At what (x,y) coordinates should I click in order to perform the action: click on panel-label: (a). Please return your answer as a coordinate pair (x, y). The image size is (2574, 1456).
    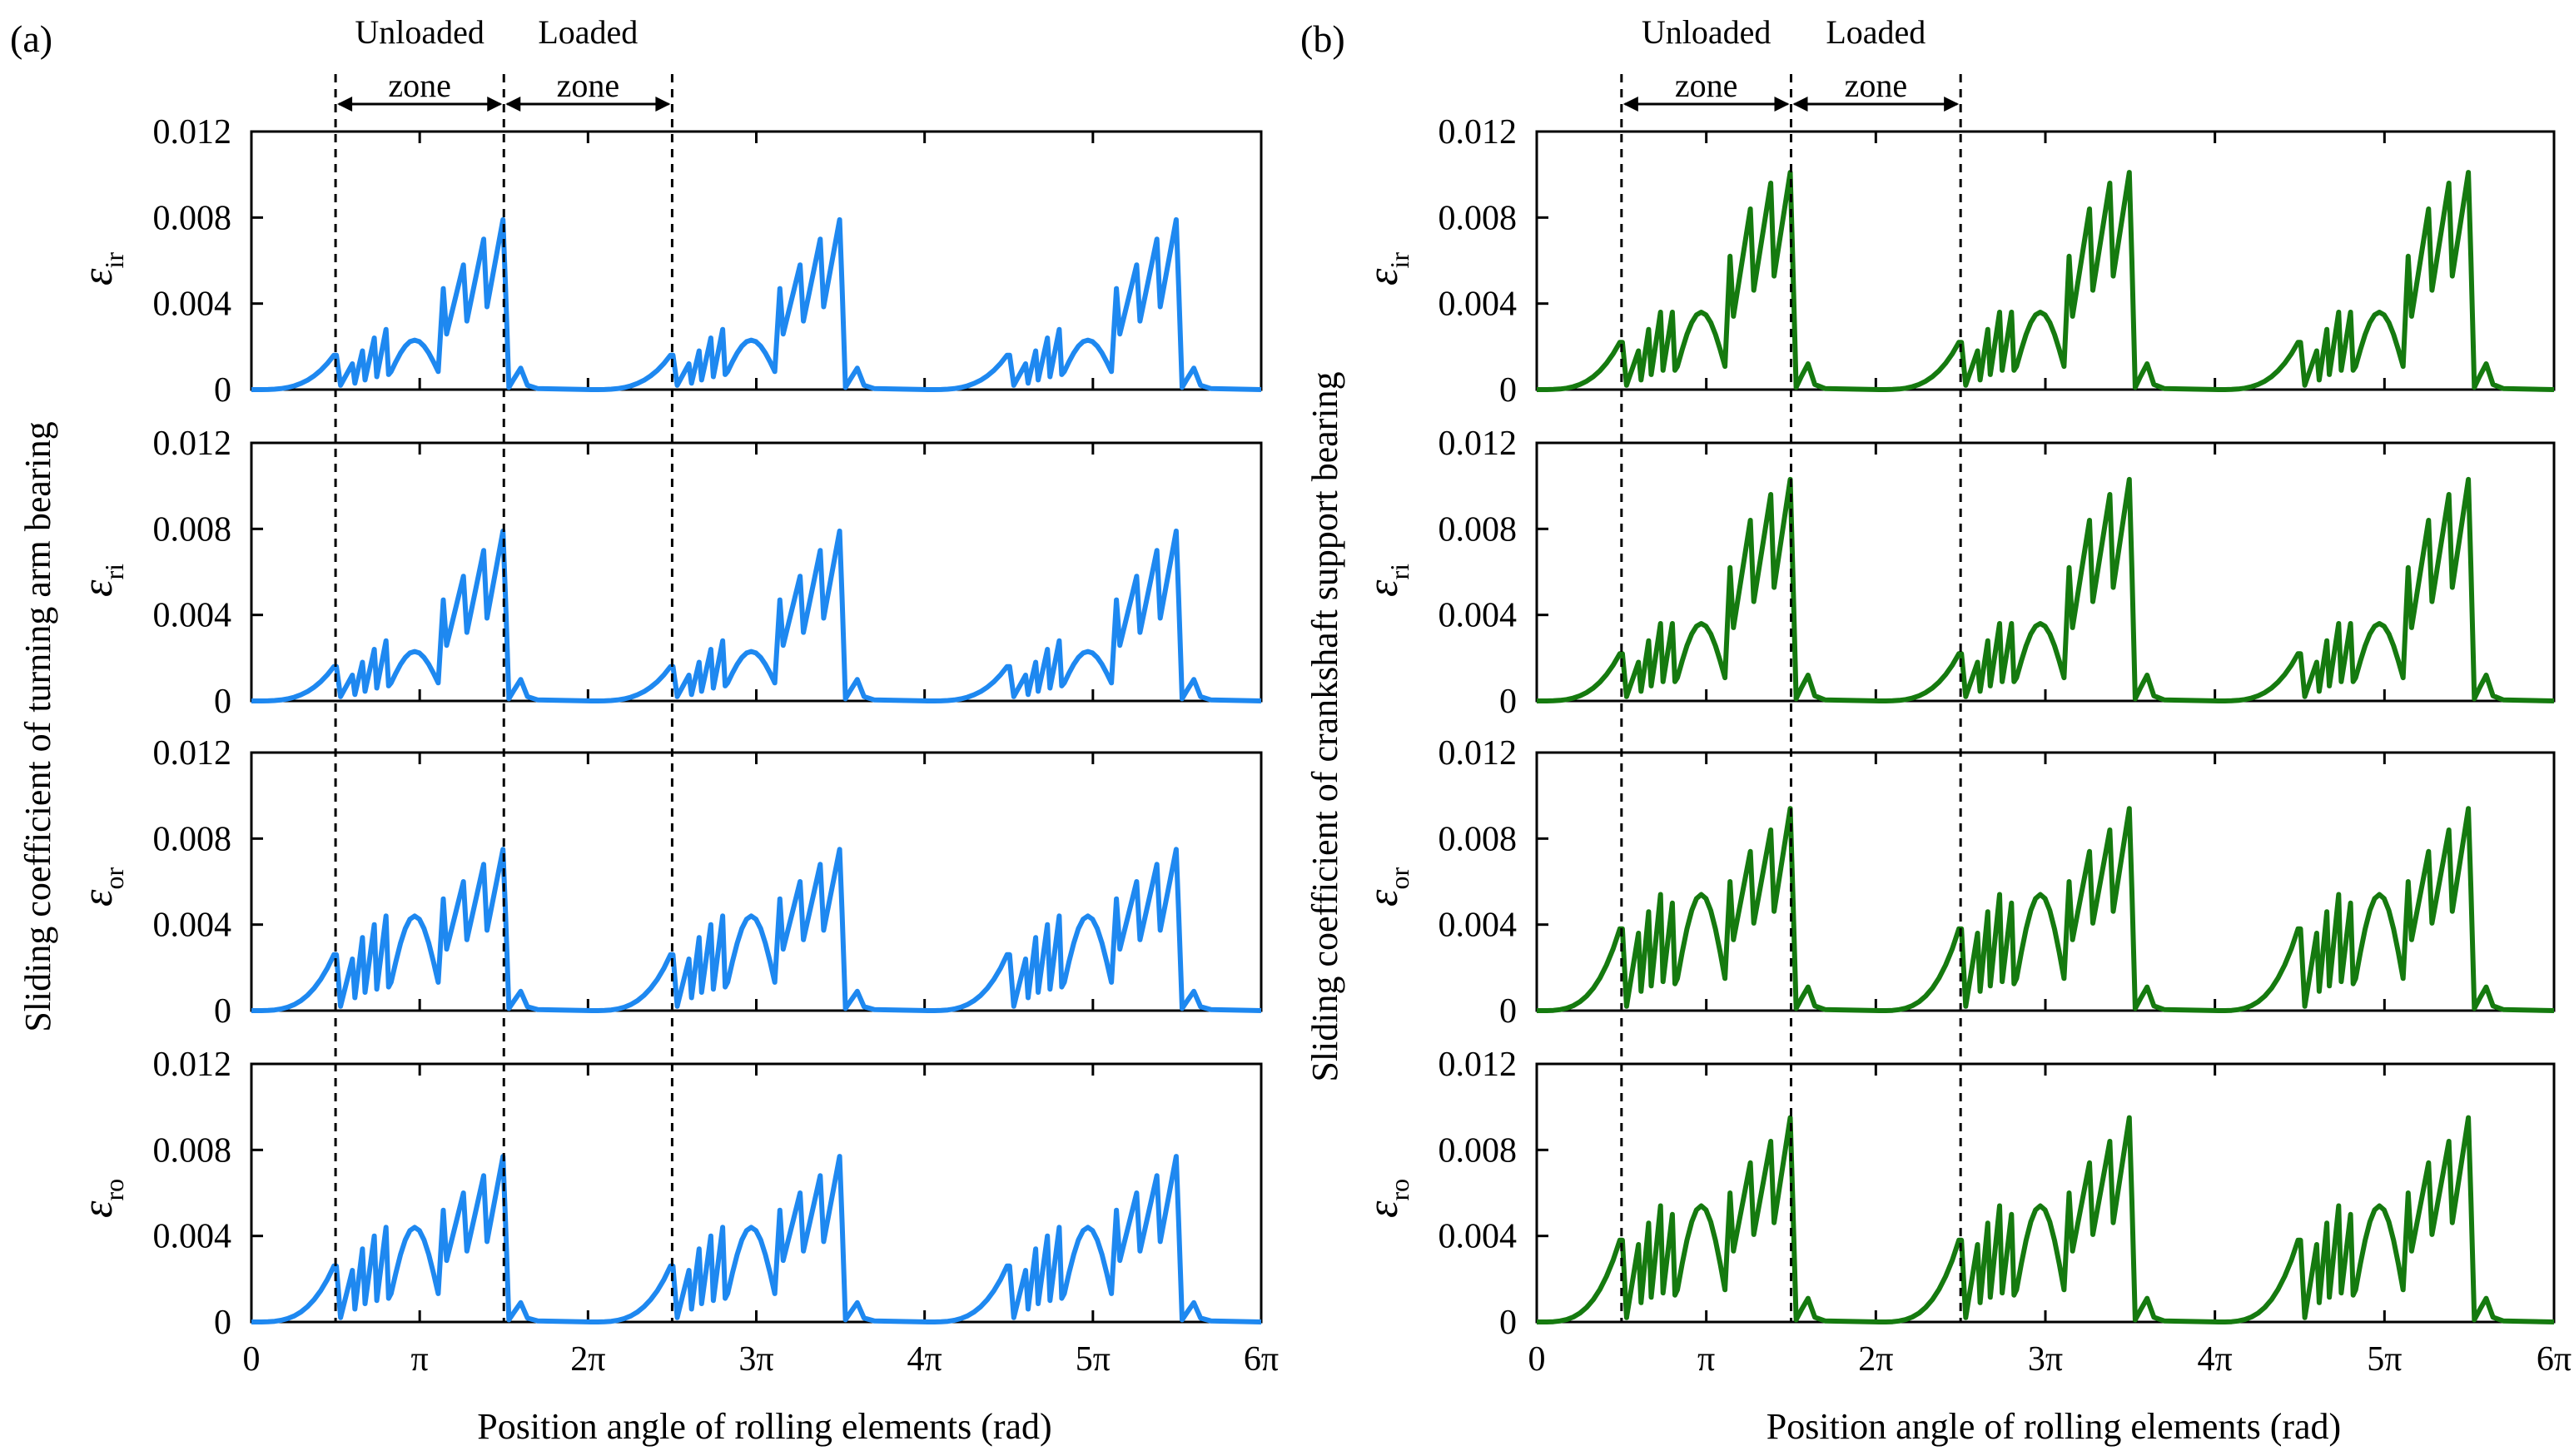
    Looking at the image, I should click on (31, 38).